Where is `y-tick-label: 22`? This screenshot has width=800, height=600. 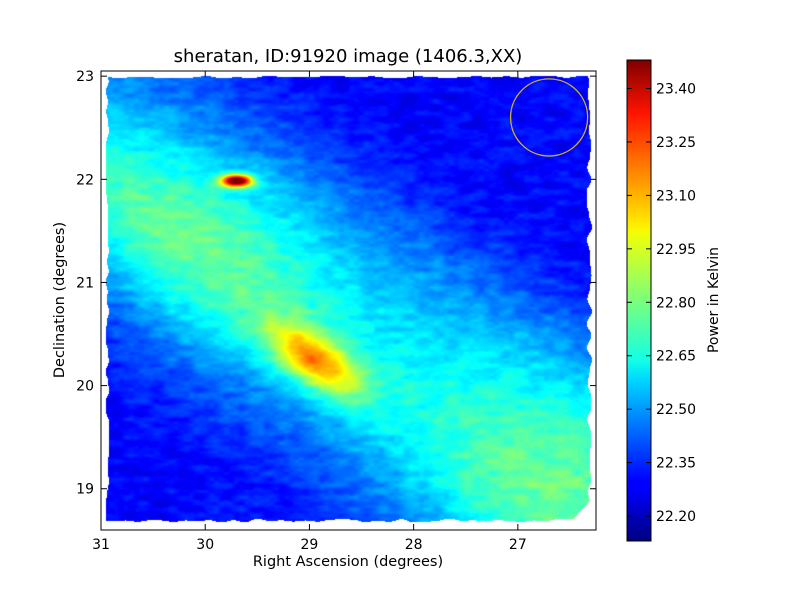
y-tick-label: 22 is located at coordinates (85, 180).